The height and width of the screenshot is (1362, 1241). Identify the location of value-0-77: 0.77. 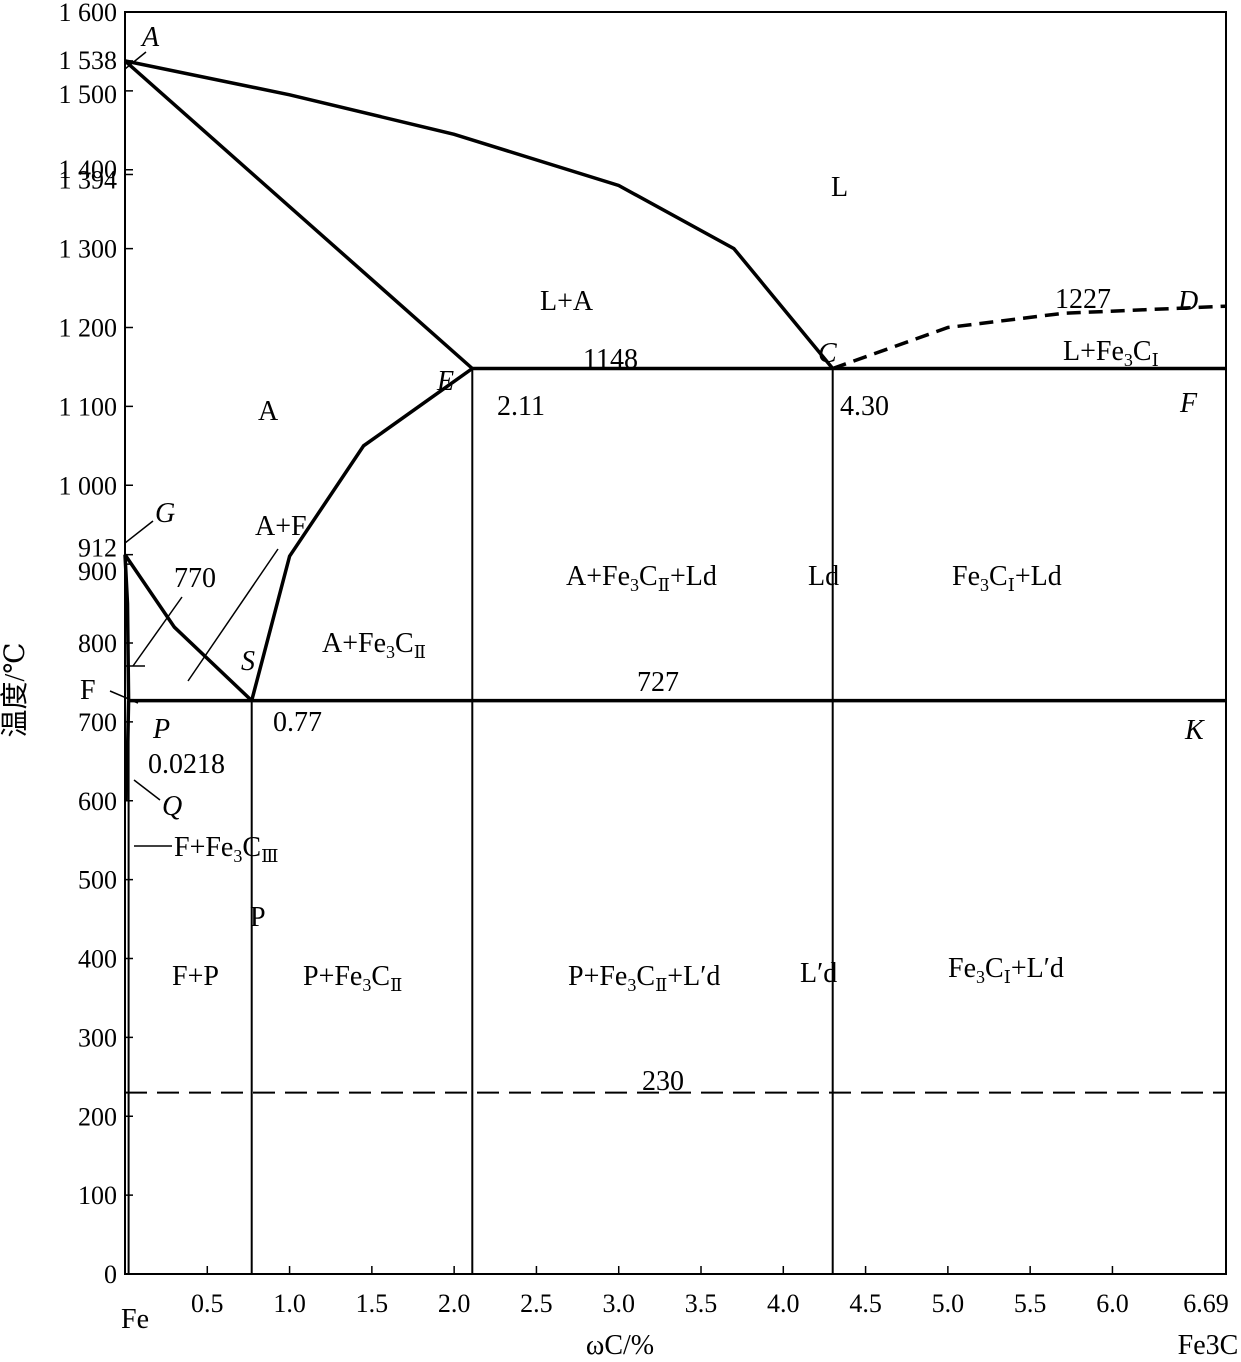
(297, 722).